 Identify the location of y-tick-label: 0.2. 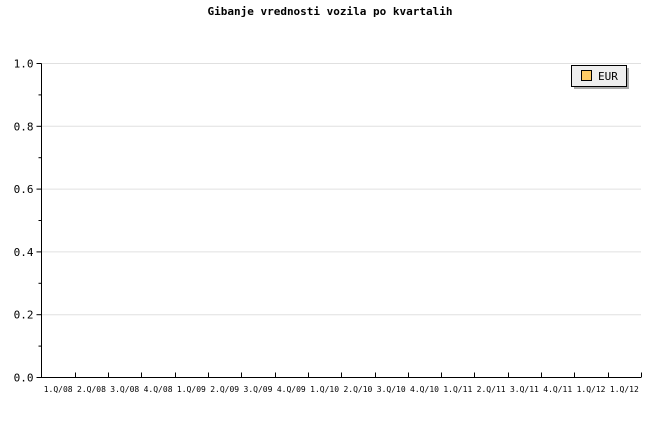
(24, 315).